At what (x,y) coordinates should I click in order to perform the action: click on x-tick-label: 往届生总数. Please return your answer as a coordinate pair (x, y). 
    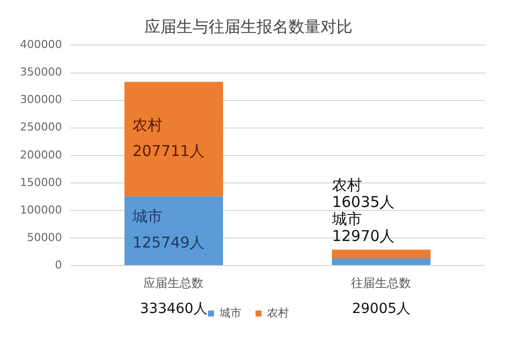
    Looking at the image, I should click on (381, 283).